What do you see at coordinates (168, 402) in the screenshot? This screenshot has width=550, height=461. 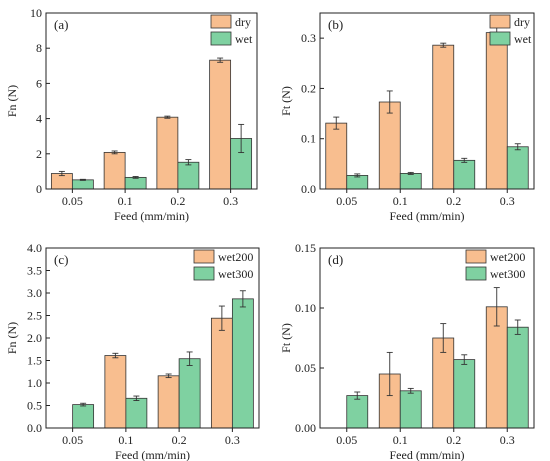 I see `bar-wet200-0.2` at bounding box center [168, 402].